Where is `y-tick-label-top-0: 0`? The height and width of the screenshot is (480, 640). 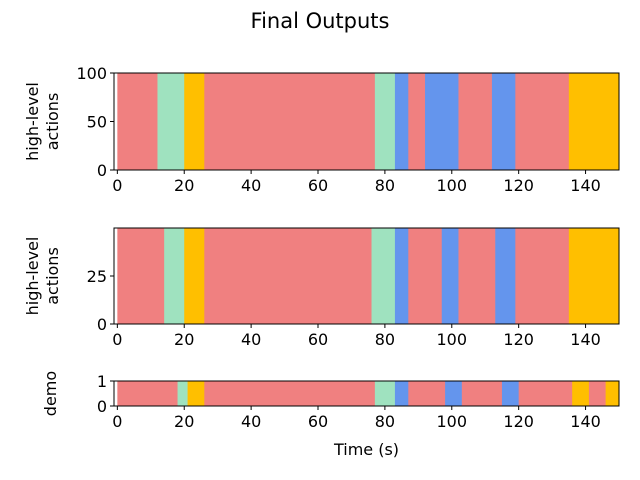 y-tick-label-top-0: 0 is located at coordinates (102, 170).